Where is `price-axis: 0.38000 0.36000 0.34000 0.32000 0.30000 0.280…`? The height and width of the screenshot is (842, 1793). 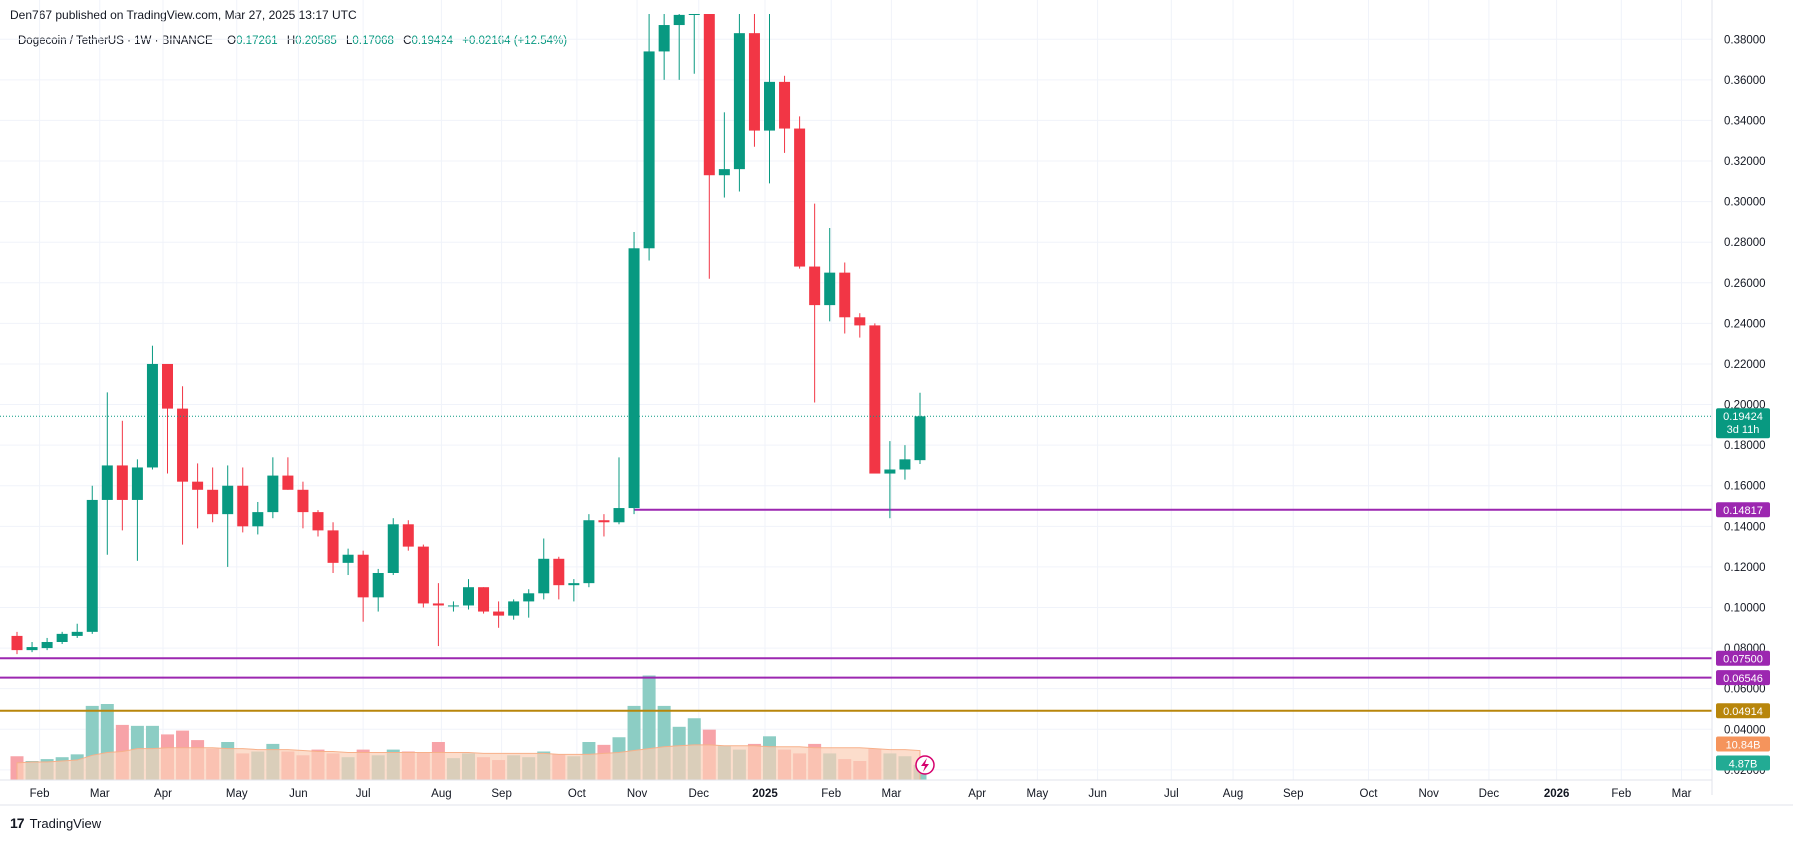
price-axis: 0.38000 0.36000 0.34000 0.32000 0.30000 0.280… is located at coordinates (1745, 405).